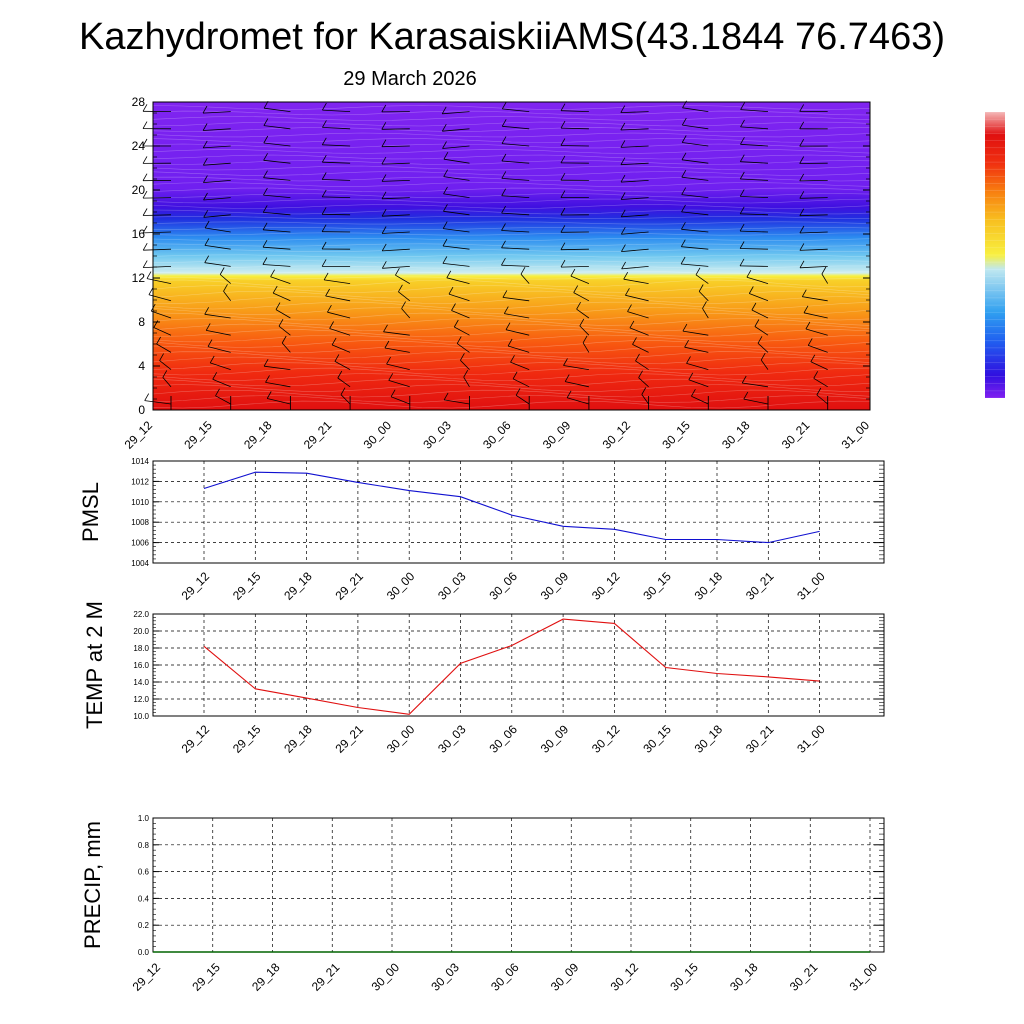 Image resolution: width=1024 pixels, height=1024 pixels. I want to click on y-tick-label: 0.4, so click(144, 898).